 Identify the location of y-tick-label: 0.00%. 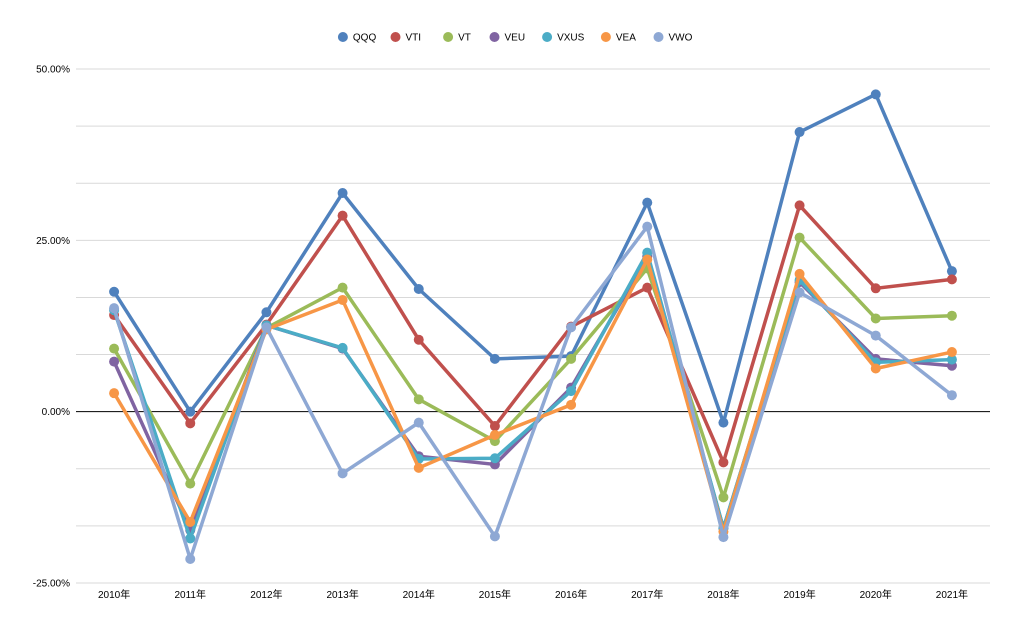
(56, 412).